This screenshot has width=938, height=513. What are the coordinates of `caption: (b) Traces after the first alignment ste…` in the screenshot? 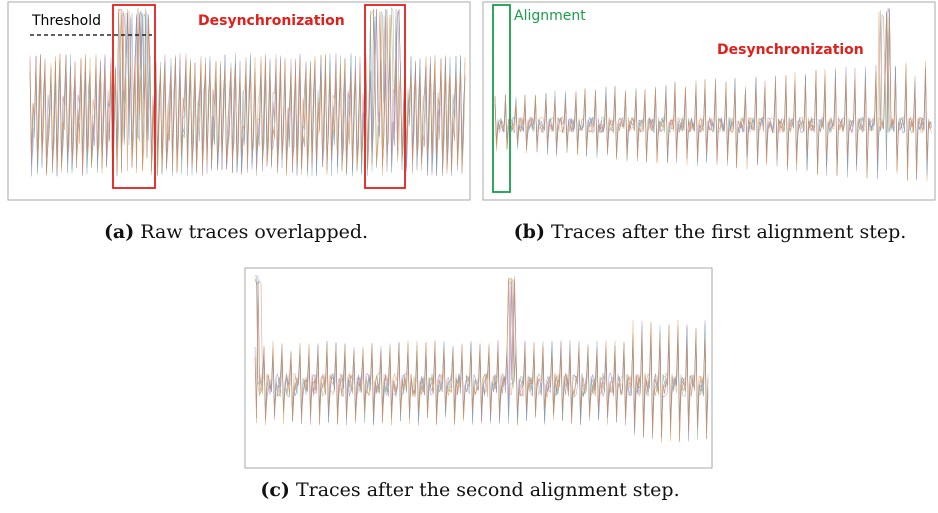 It's located at (710, 232).